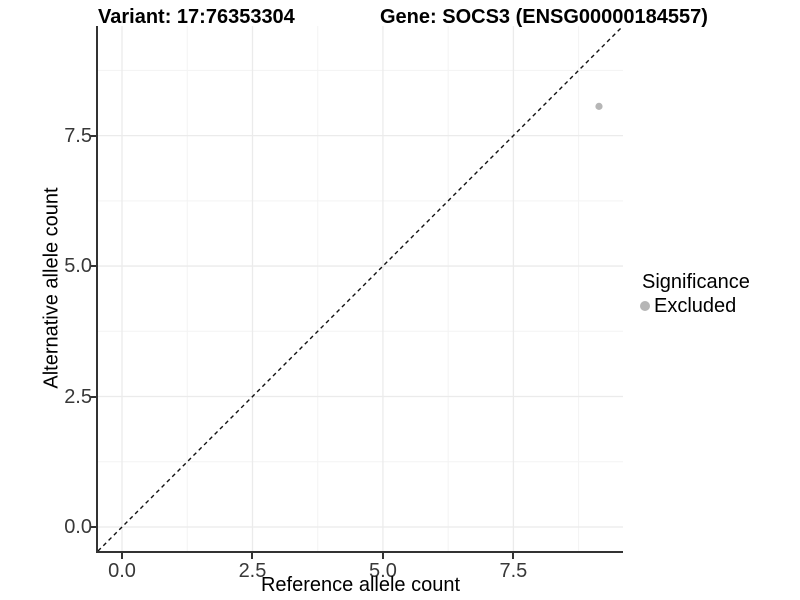 This screenshot has height=600, width=800. Describe the element at coordinates (78, 396) in the screenshot. I see `y-axis-tick-label: 2.5` at that location.